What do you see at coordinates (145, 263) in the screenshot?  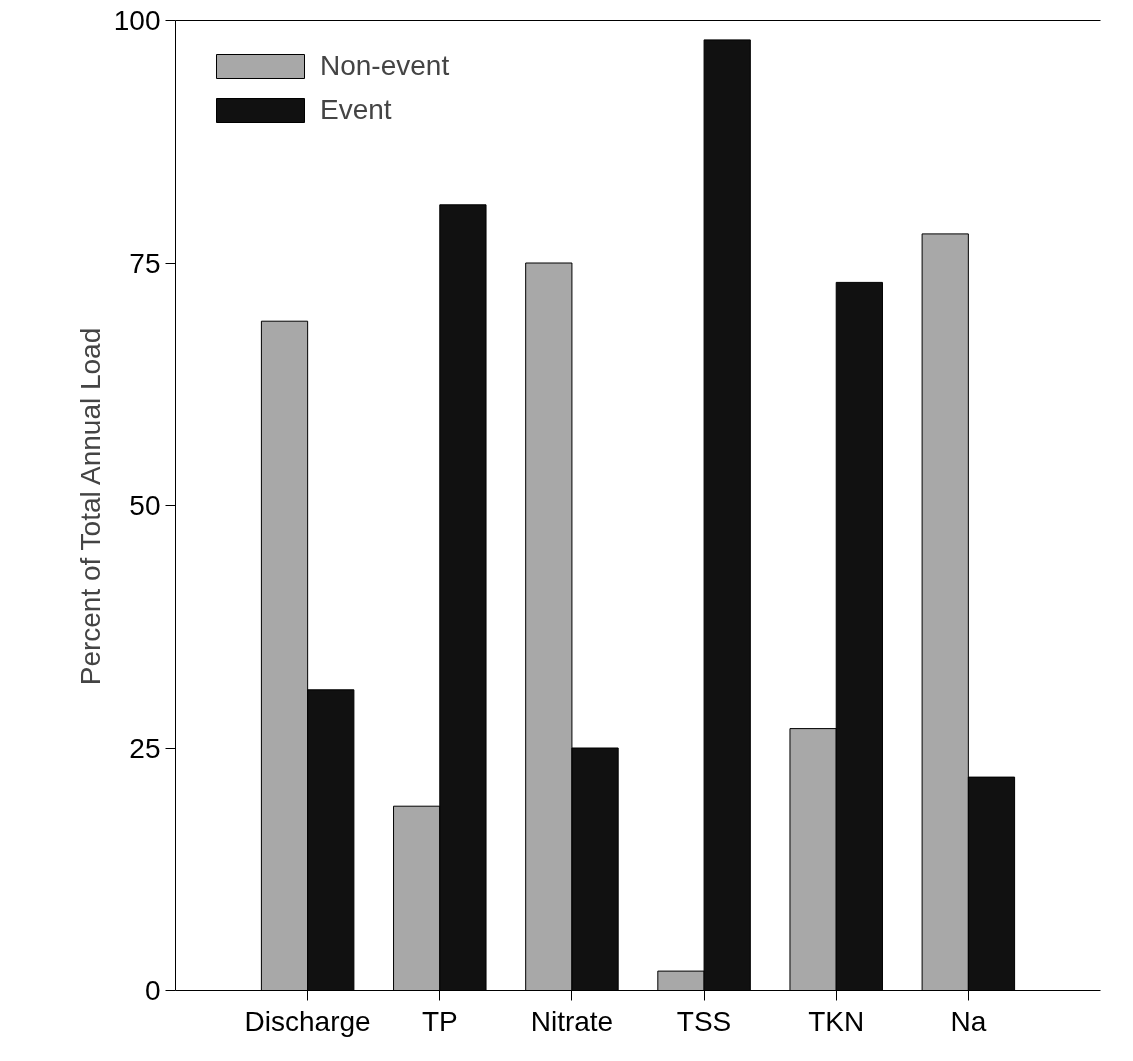 I see `y-tick-label: 75` at bounding box center [145, 263].